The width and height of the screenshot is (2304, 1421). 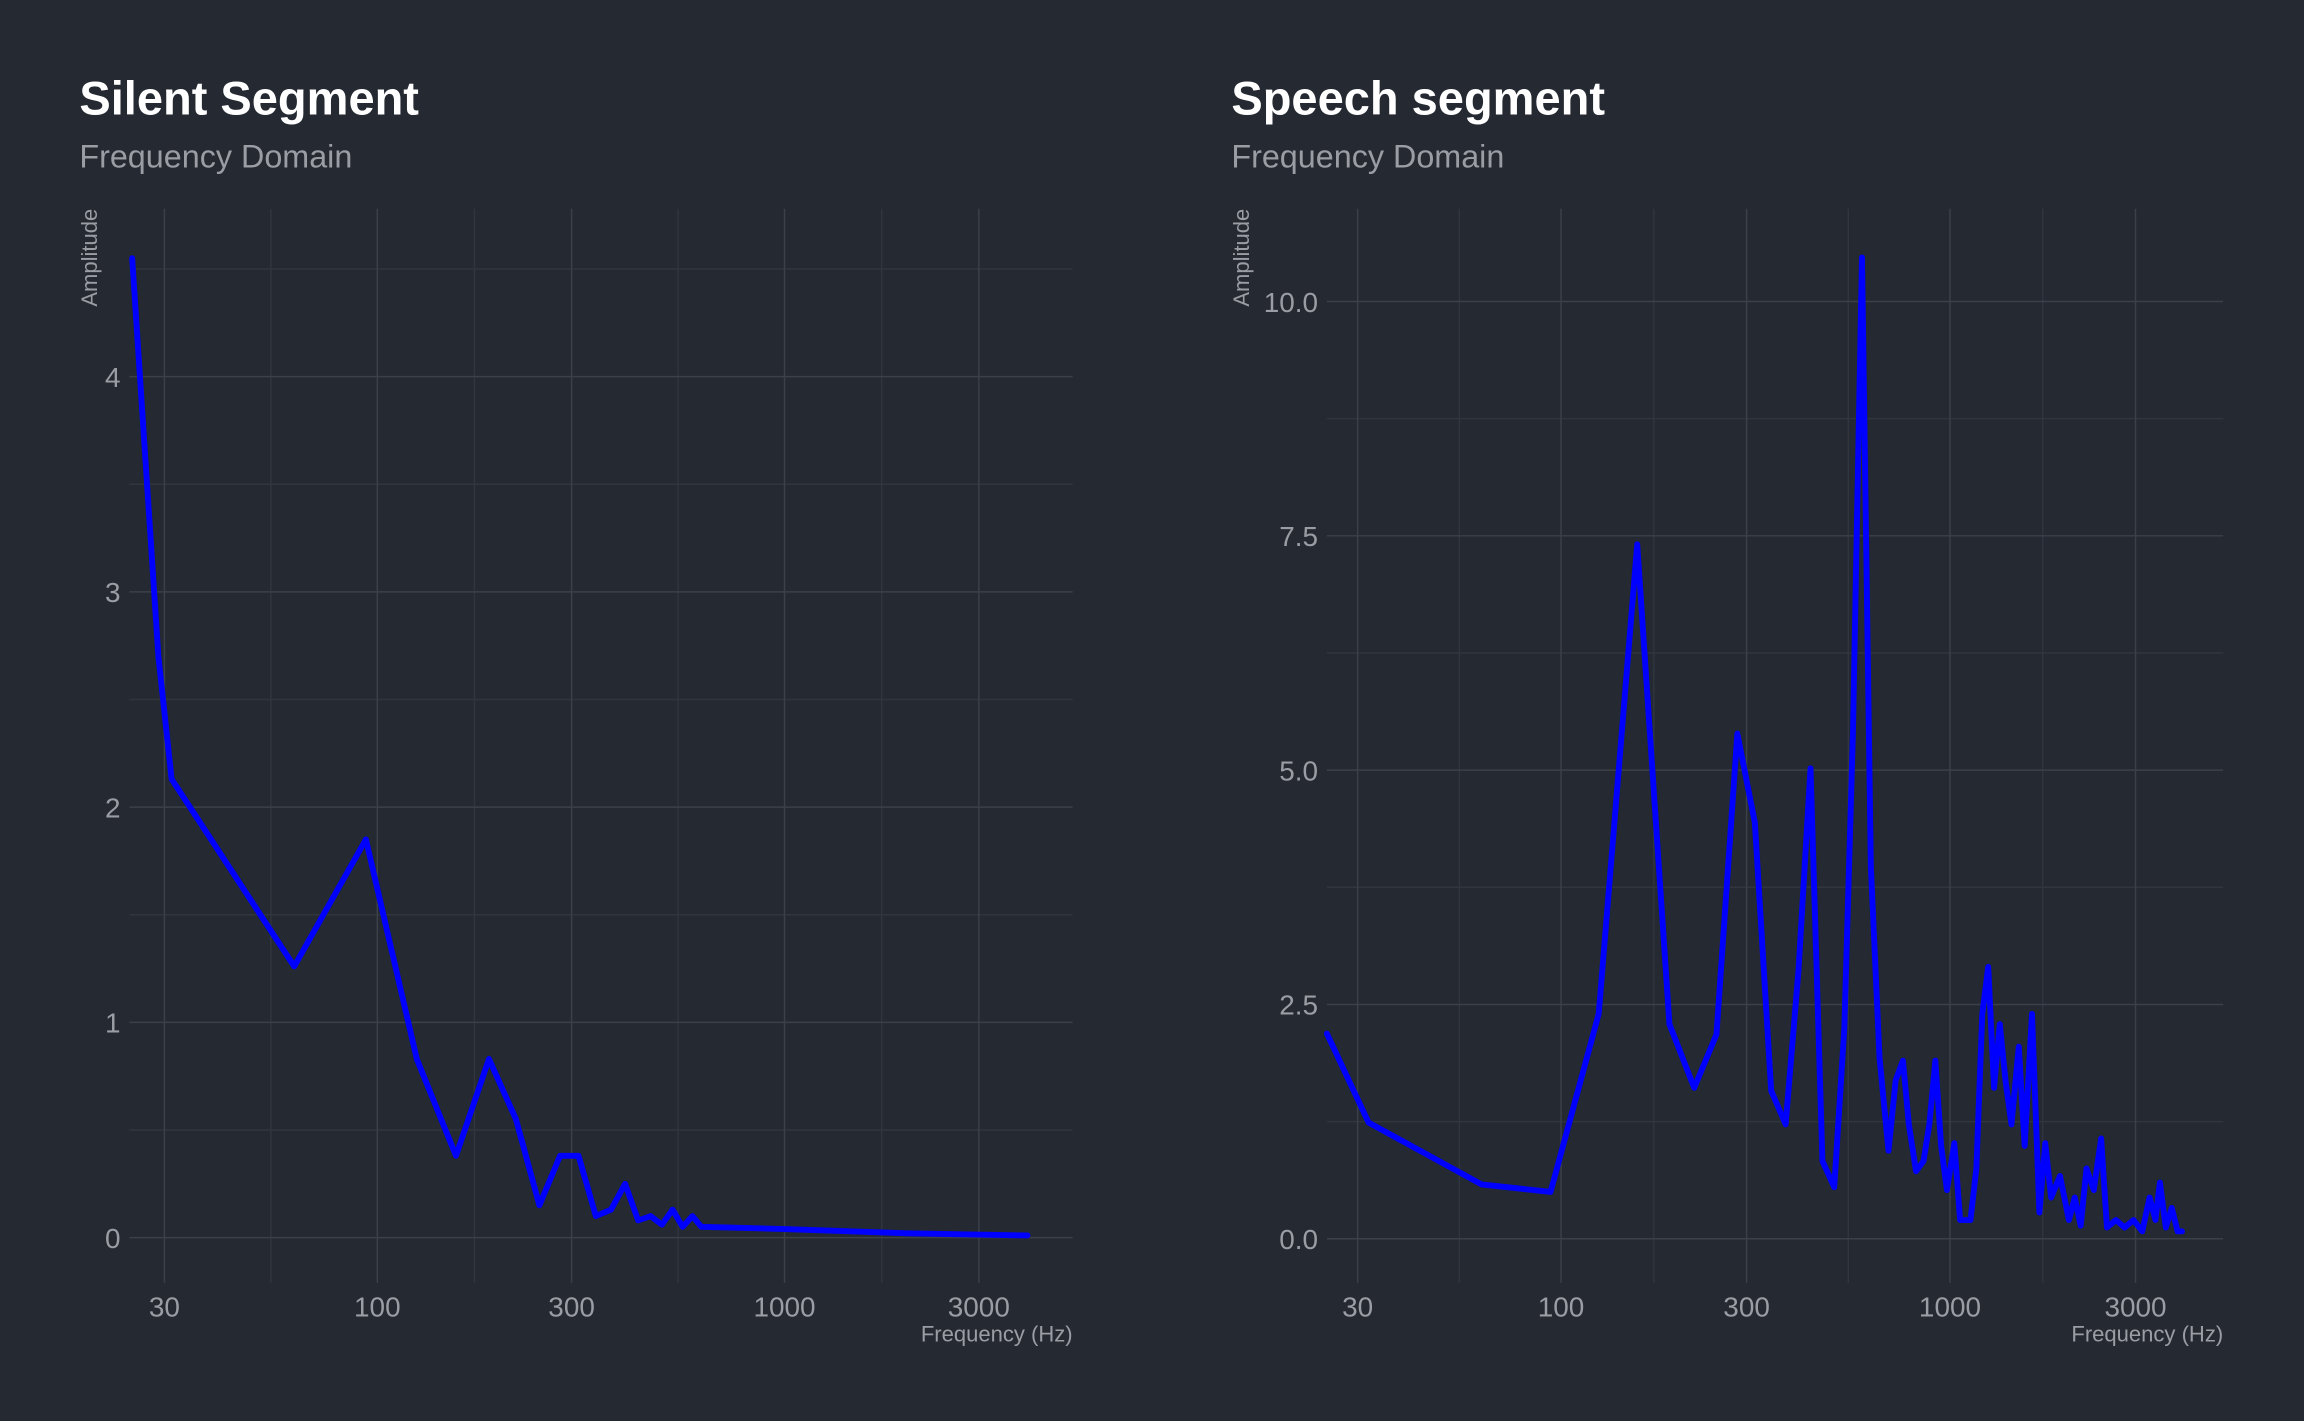 I want to click on y-tick-label: 3, so click(x=113, y=592).